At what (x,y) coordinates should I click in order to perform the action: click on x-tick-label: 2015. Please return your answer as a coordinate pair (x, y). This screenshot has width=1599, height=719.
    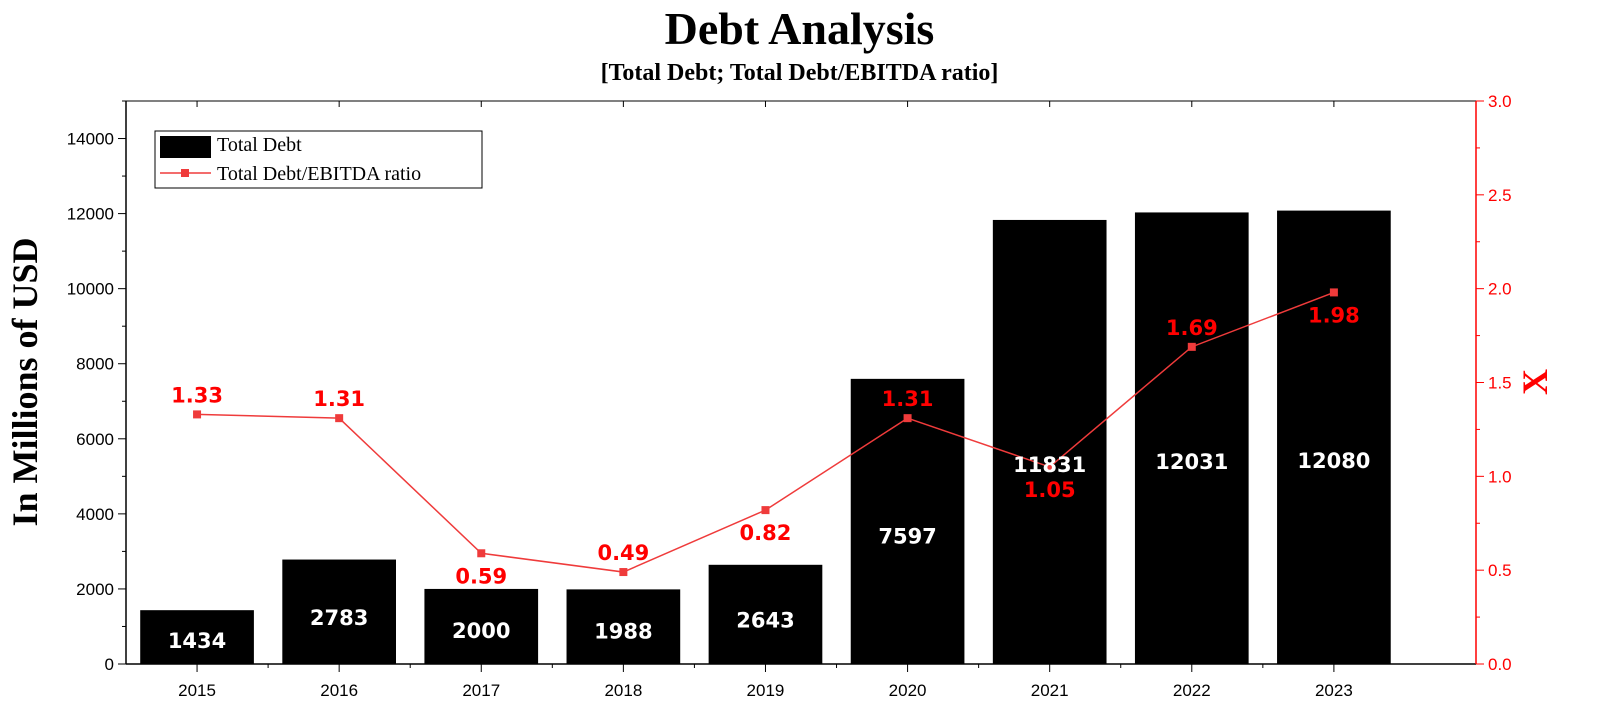
    Looking at the image, I should click on (197, 690).